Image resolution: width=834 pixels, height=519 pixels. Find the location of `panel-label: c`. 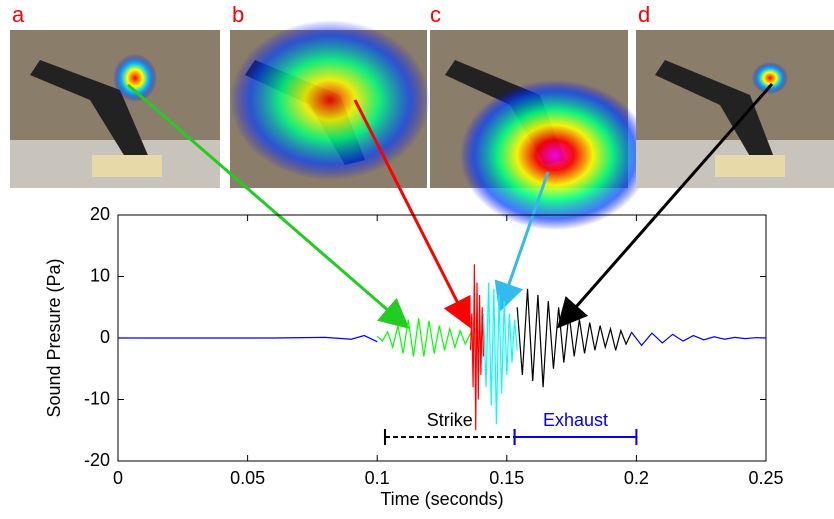

panel-label: c is located at coordinates (435, 14).